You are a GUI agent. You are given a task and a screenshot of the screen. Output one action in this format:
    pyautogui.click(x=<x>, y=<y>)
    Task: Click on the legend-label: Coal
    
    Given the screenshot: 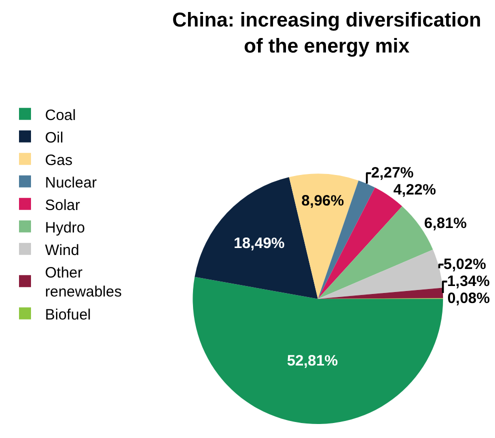 What is the action you would take?
    pyautogui.click(x=60, y=115)
    